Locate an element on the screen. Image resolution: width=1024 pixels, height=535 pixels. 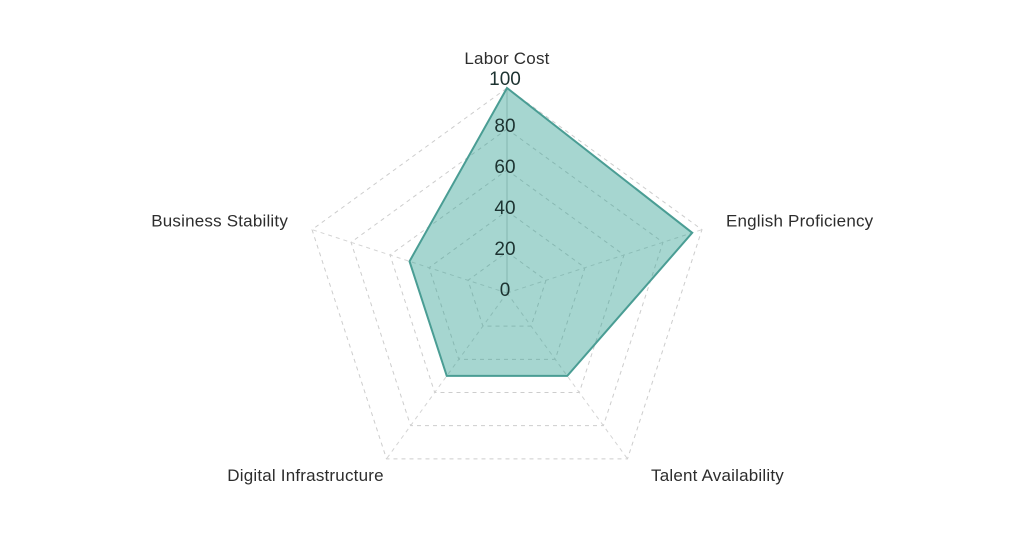
axis-spoke-digital-infrastructure is located at coordinates (447, 376).